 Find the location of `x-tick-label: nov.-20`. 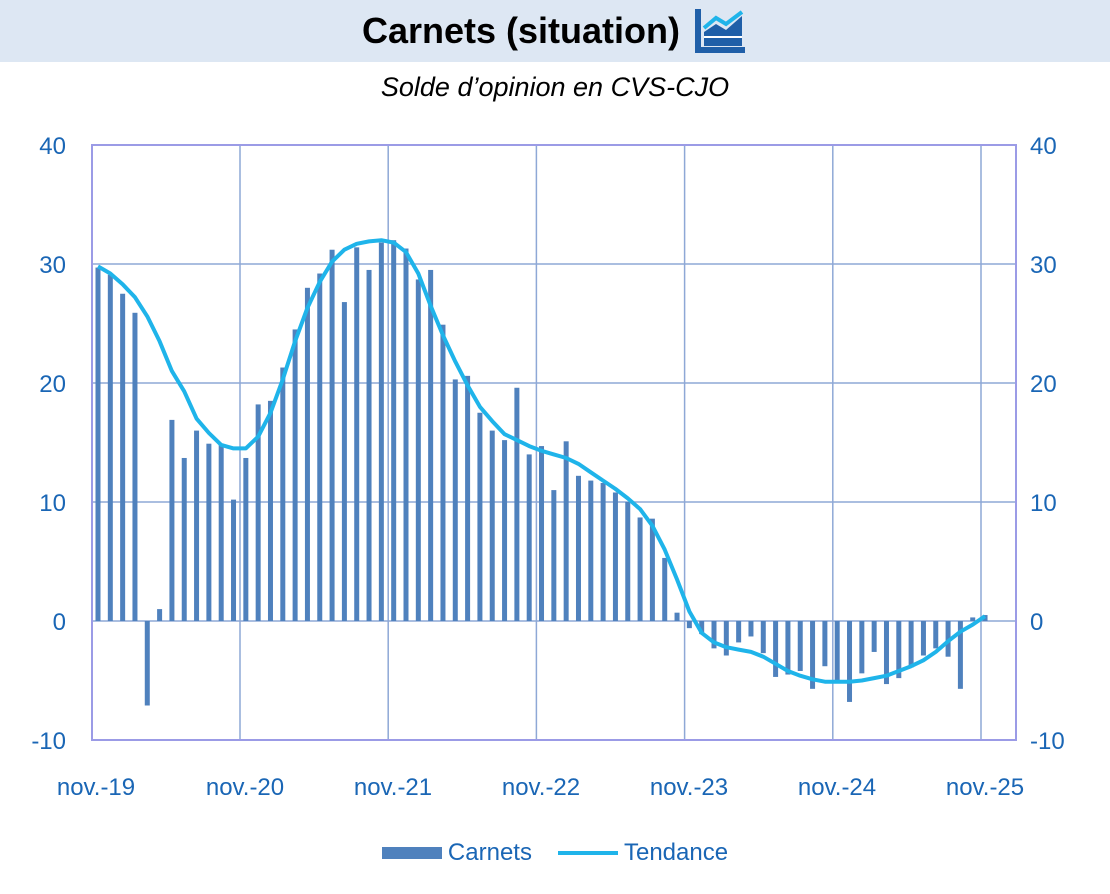

x-tick-label: nov.-20 is located at coordinates (245, 787).